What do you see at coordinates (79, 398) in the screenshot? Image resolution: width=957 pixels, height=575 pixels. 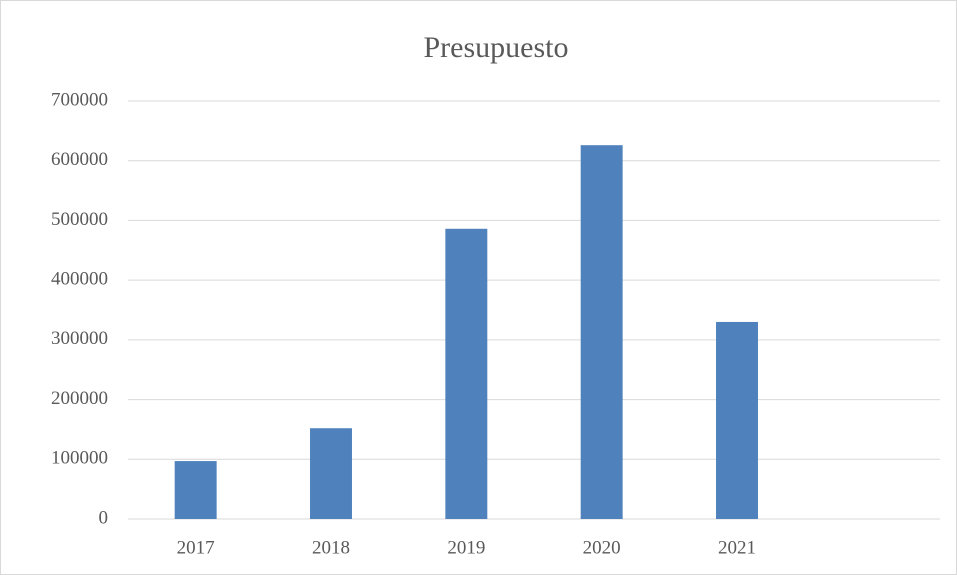 I see `y-tick-label: 200000` at bounding box center [79, 398].